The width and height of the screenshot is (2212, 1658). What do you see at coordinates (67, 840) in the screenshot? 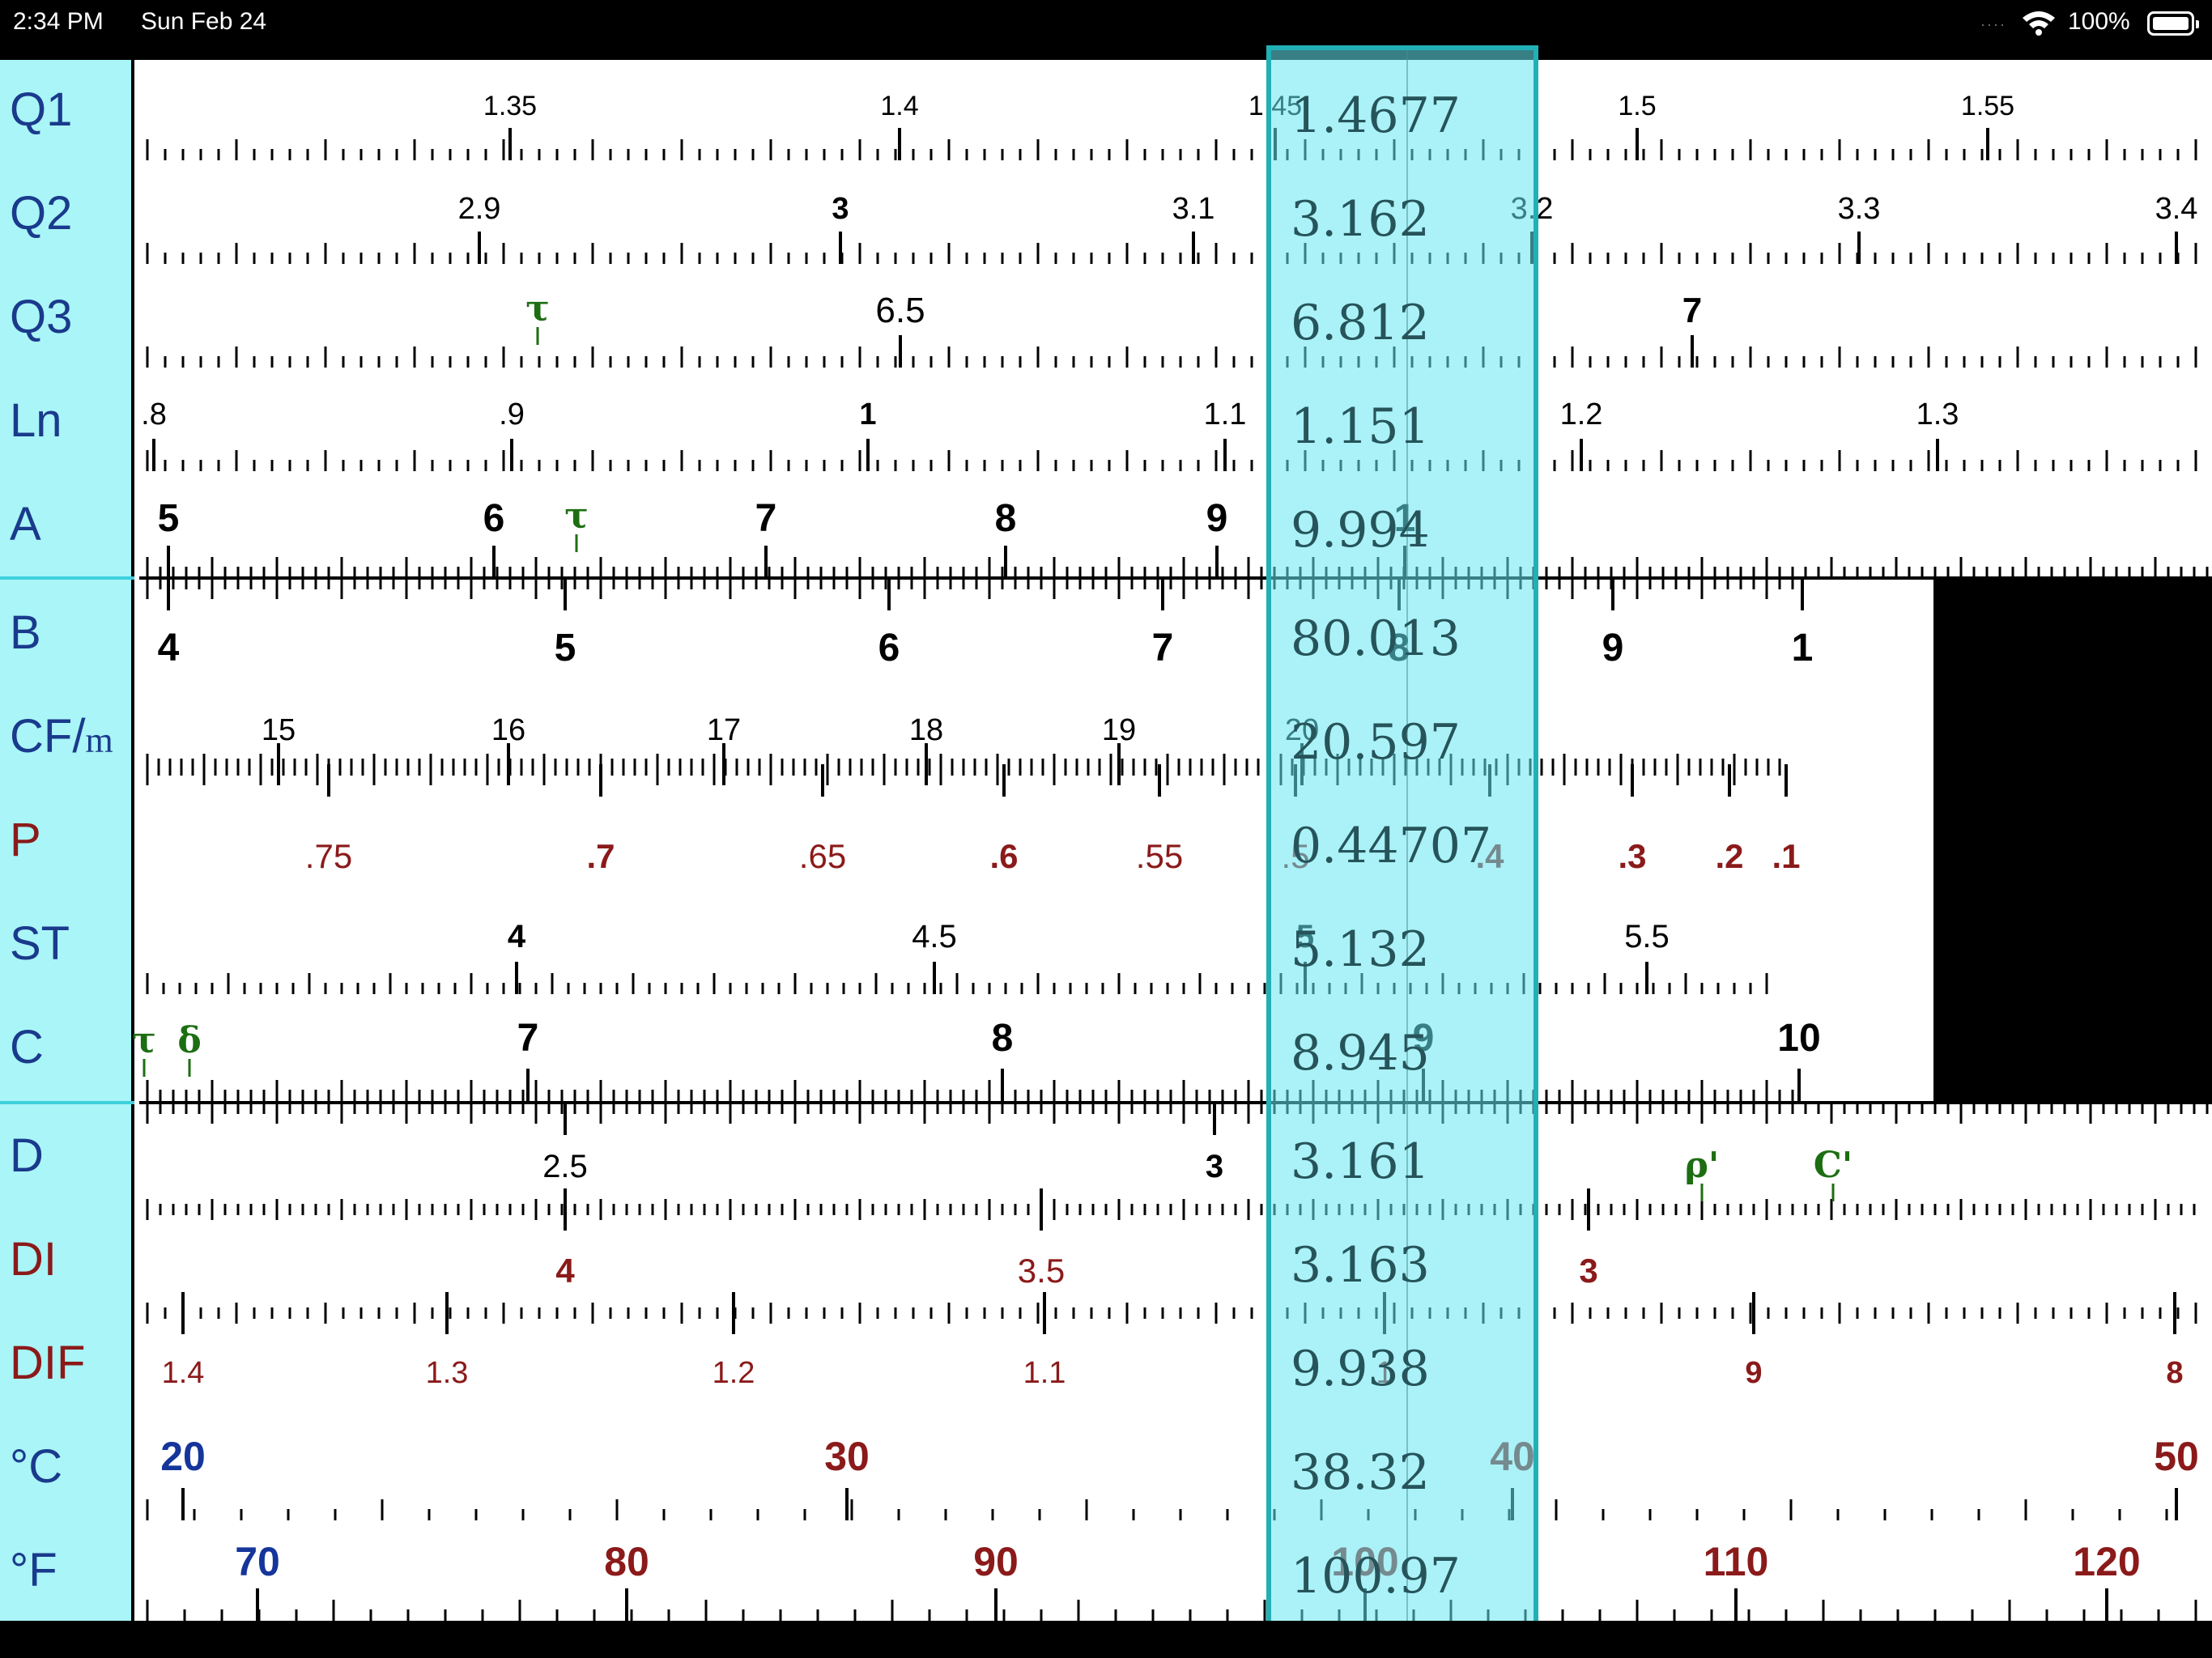
I see `scale-labels-panel` at bounding box center [67, 840].